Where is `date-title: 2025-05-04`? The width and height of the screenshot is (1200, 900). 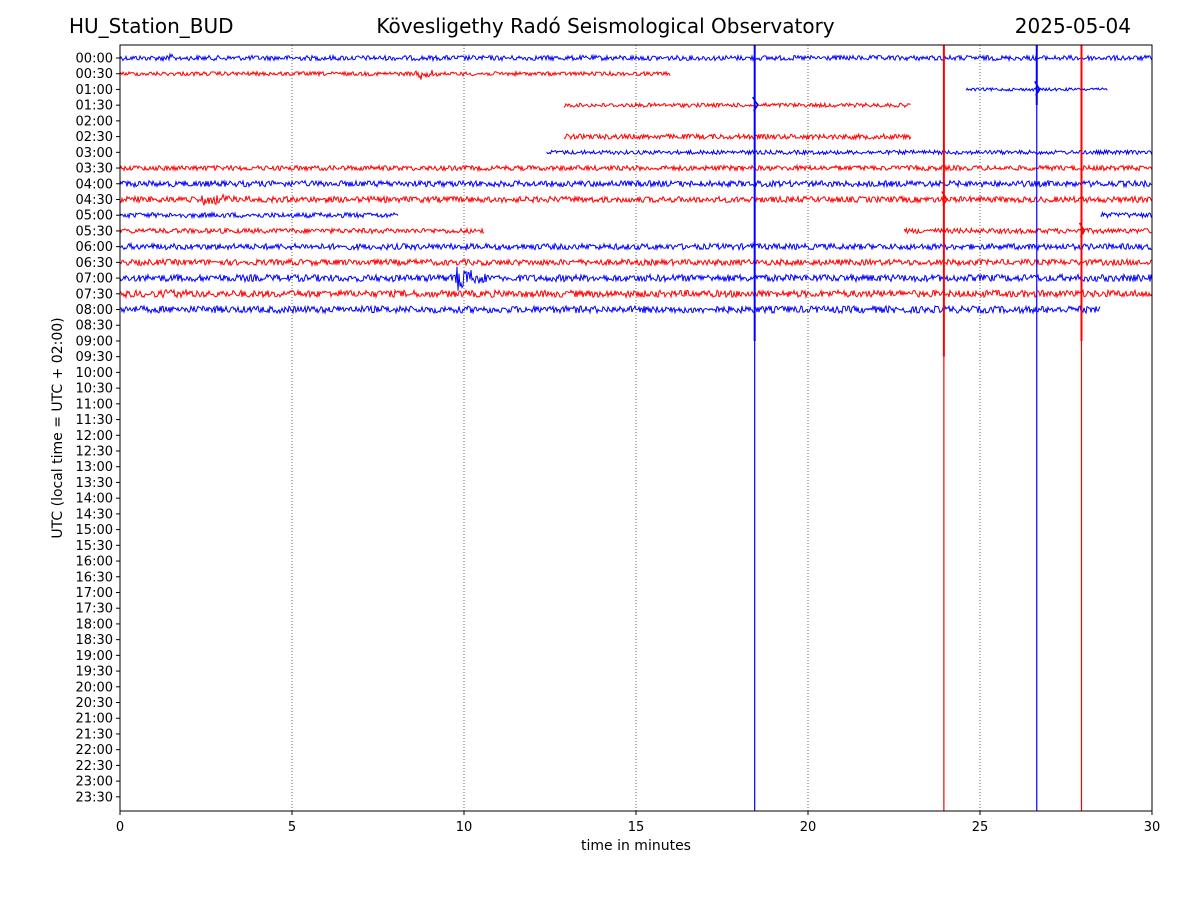 date-title: 2025-05-04 is located at coordinates (1072, 26).